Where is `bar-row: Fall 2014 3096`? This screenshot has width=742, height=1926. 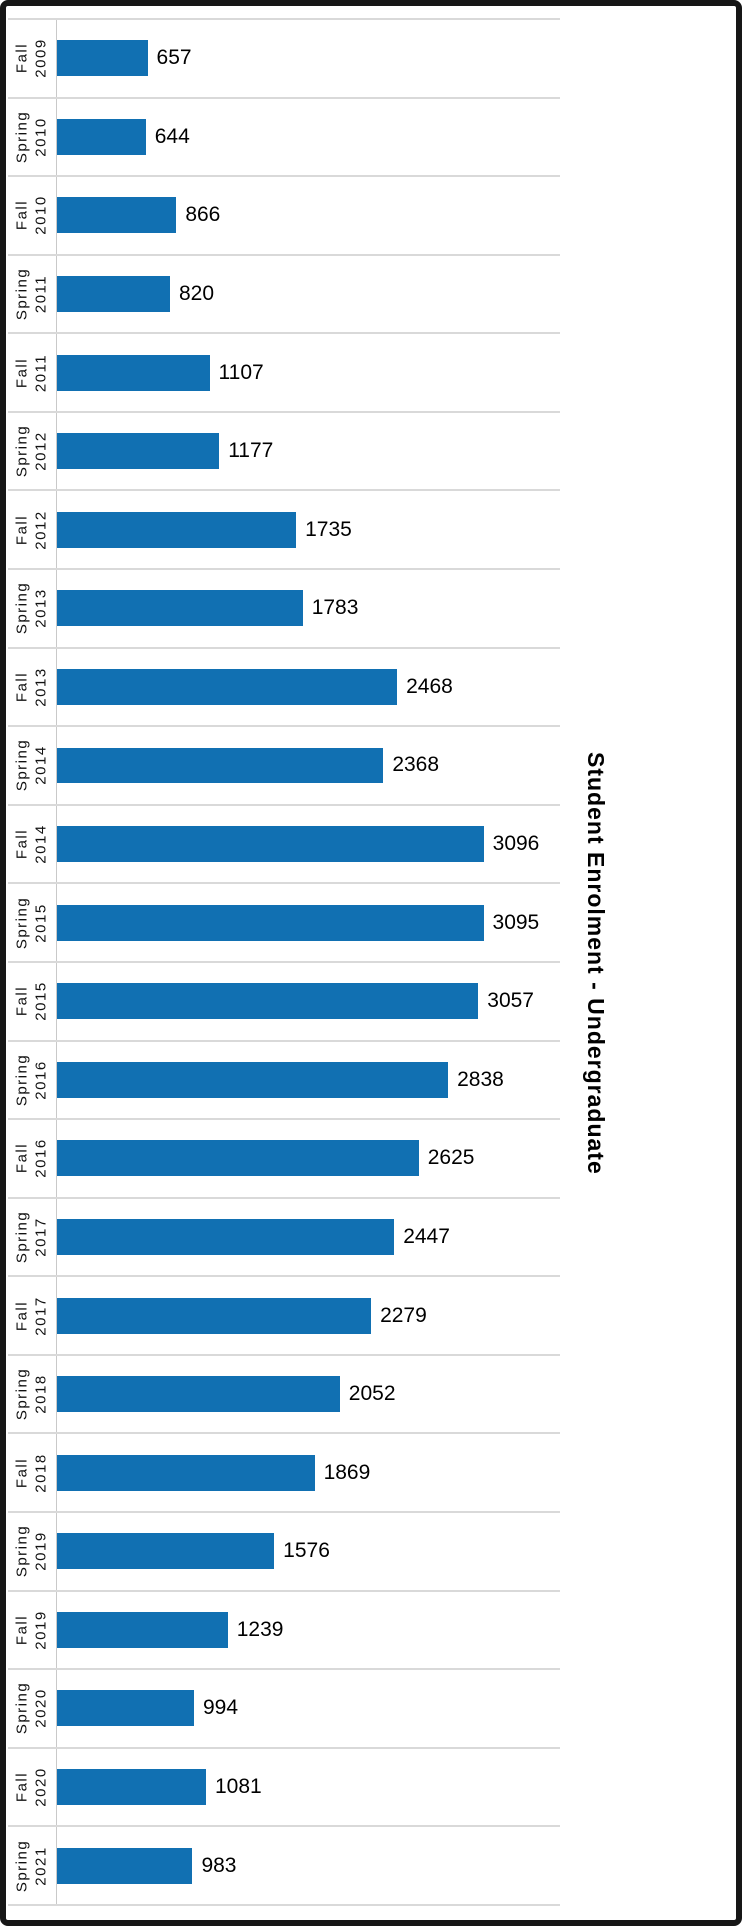
bar-row: Fall 2014 3096 is located at coordinates (284, 843).